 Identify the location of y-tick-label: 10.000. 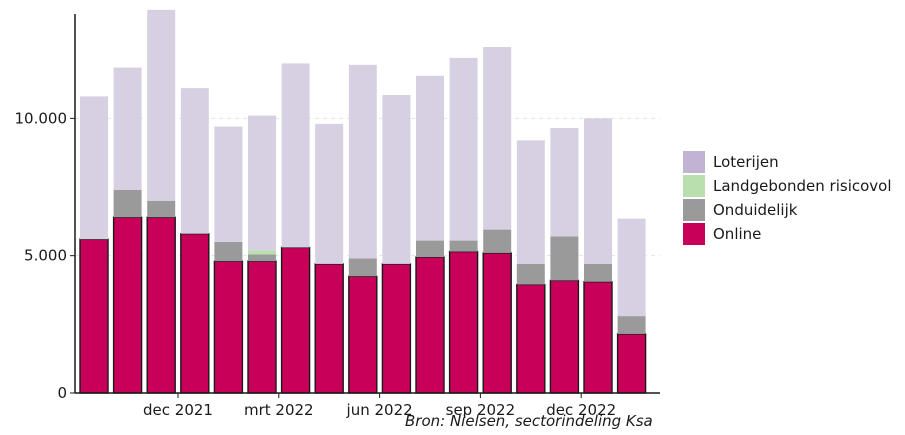
(41, 118).